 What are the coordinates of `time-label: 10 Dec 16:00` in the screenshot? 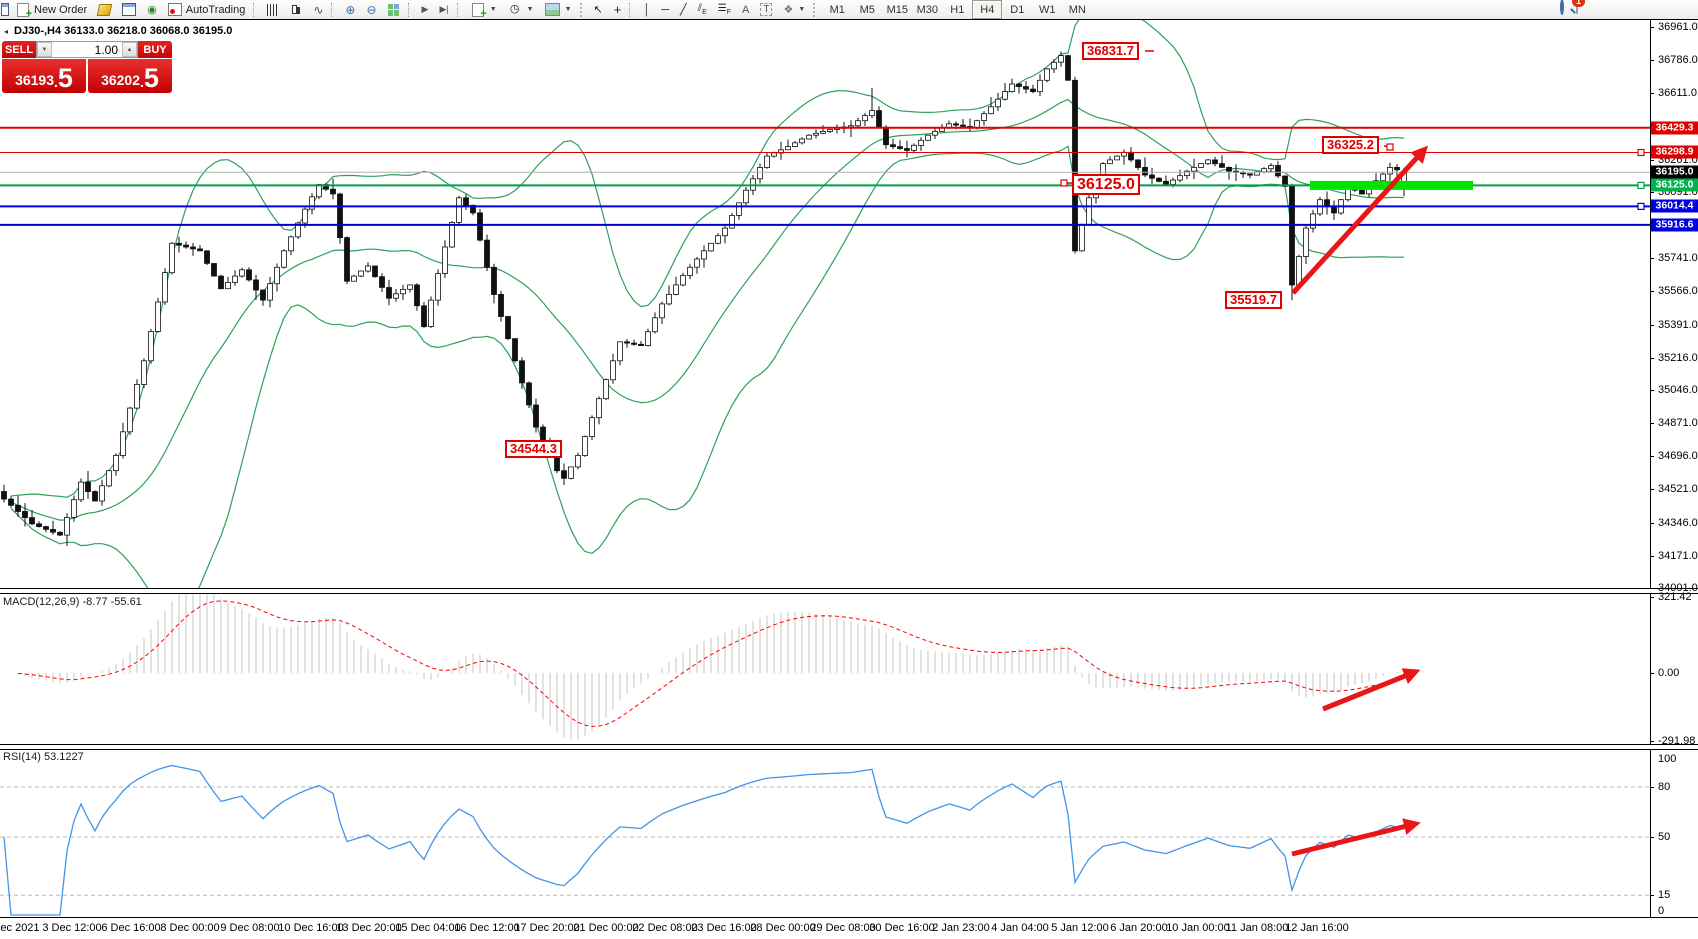 It's located at (311, 928).